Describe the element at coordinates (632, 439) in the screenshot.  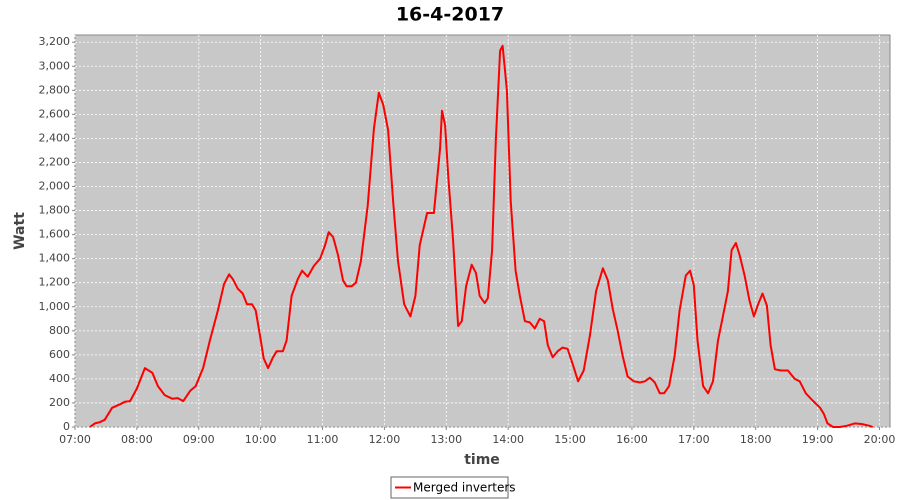
I see `x-tick-label: 16:00` at that location.